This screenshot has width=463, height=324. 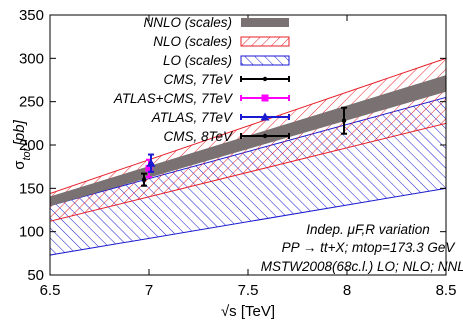 I want to click on legend-label: ATLAS, 7TeV, so click(x=192, y=117).